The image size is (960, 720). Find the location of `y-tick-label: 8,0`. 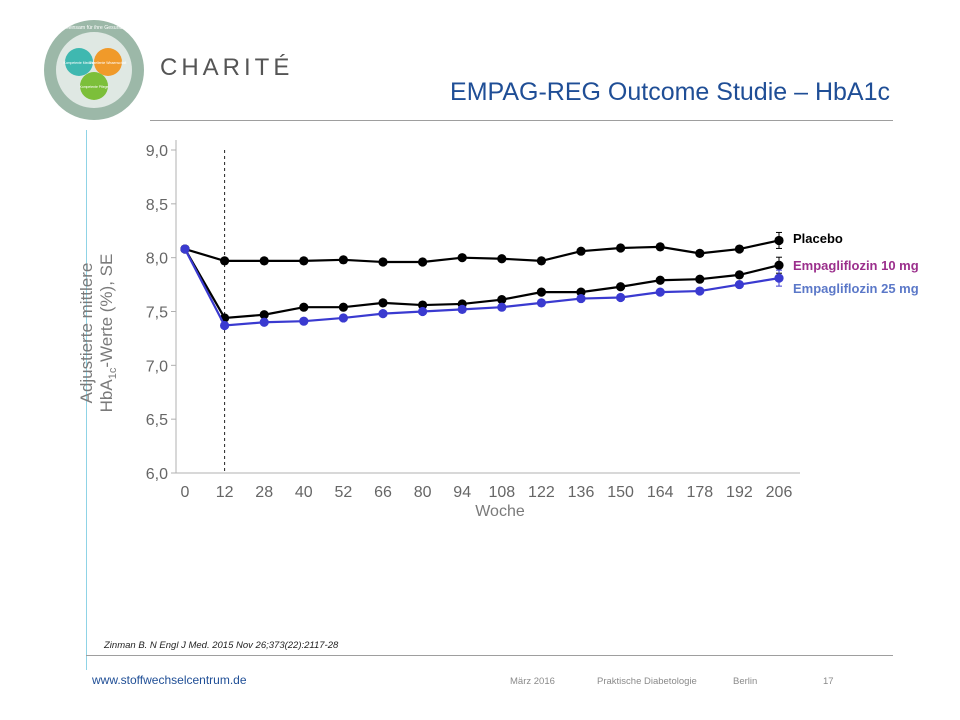

y-tick-label: 8,0 is located at coordinates (157, 259).